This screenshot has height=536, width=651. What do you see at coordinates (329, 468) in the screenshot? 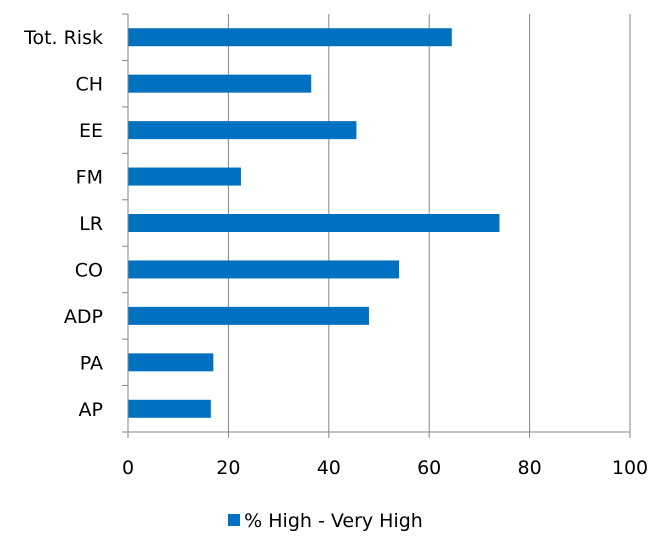
I see `x-tick-label: 40` at bounding box center [329, 468].